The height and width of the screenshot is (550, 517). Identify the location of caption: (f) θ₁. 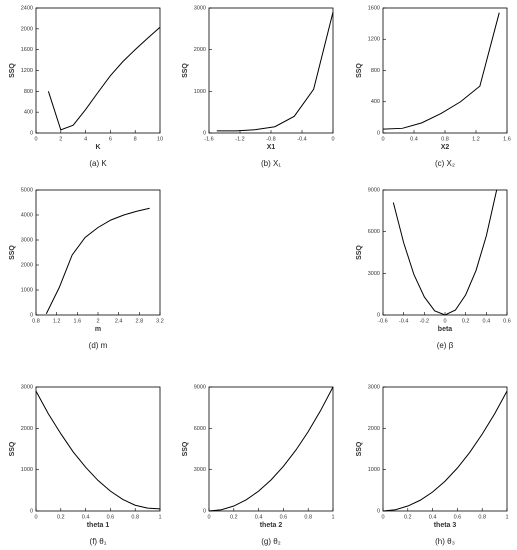
(98, 541).